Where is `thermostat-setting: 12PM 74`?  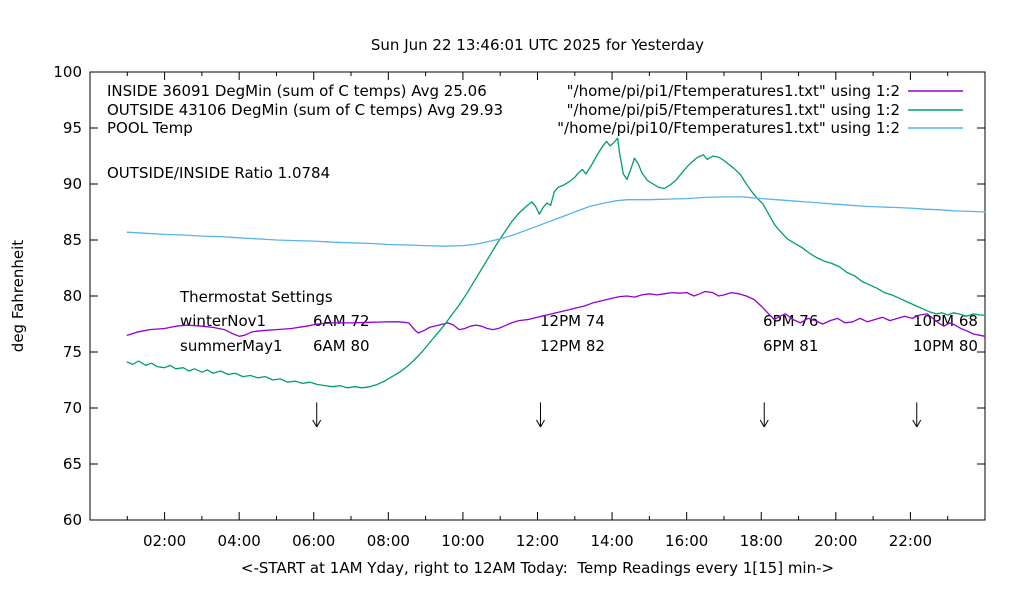 thermostat-setting: 12PM 74 is located at coordinates (572, 321).